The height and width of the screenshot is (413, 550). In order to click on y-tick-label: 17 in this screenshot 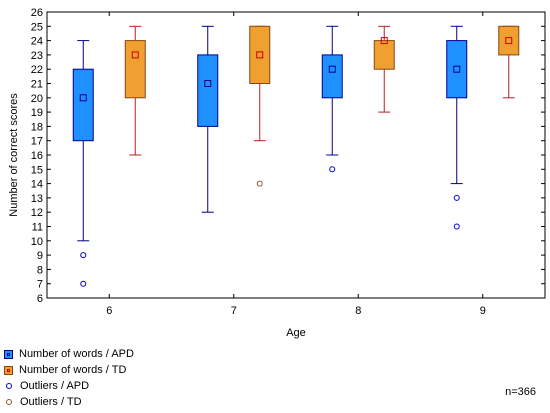, I will do `click(37, 142)`.